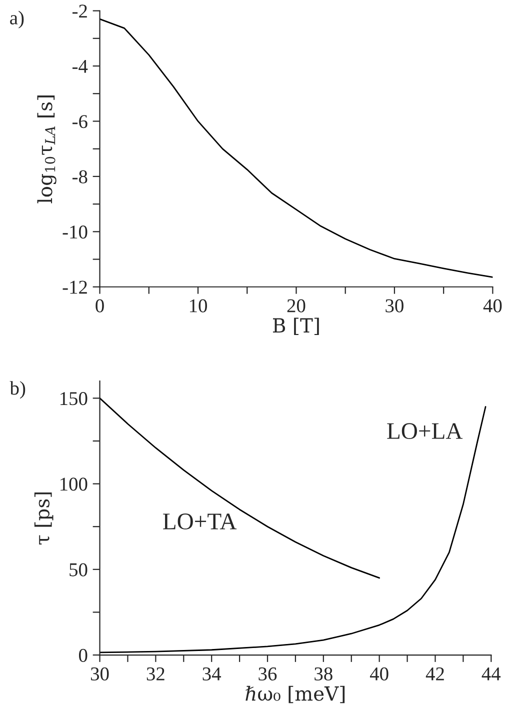  What do you see at coordinates (100, 305) in the screenshot?
I see `x-tick-label: 0` at bounding box center [100, 305].